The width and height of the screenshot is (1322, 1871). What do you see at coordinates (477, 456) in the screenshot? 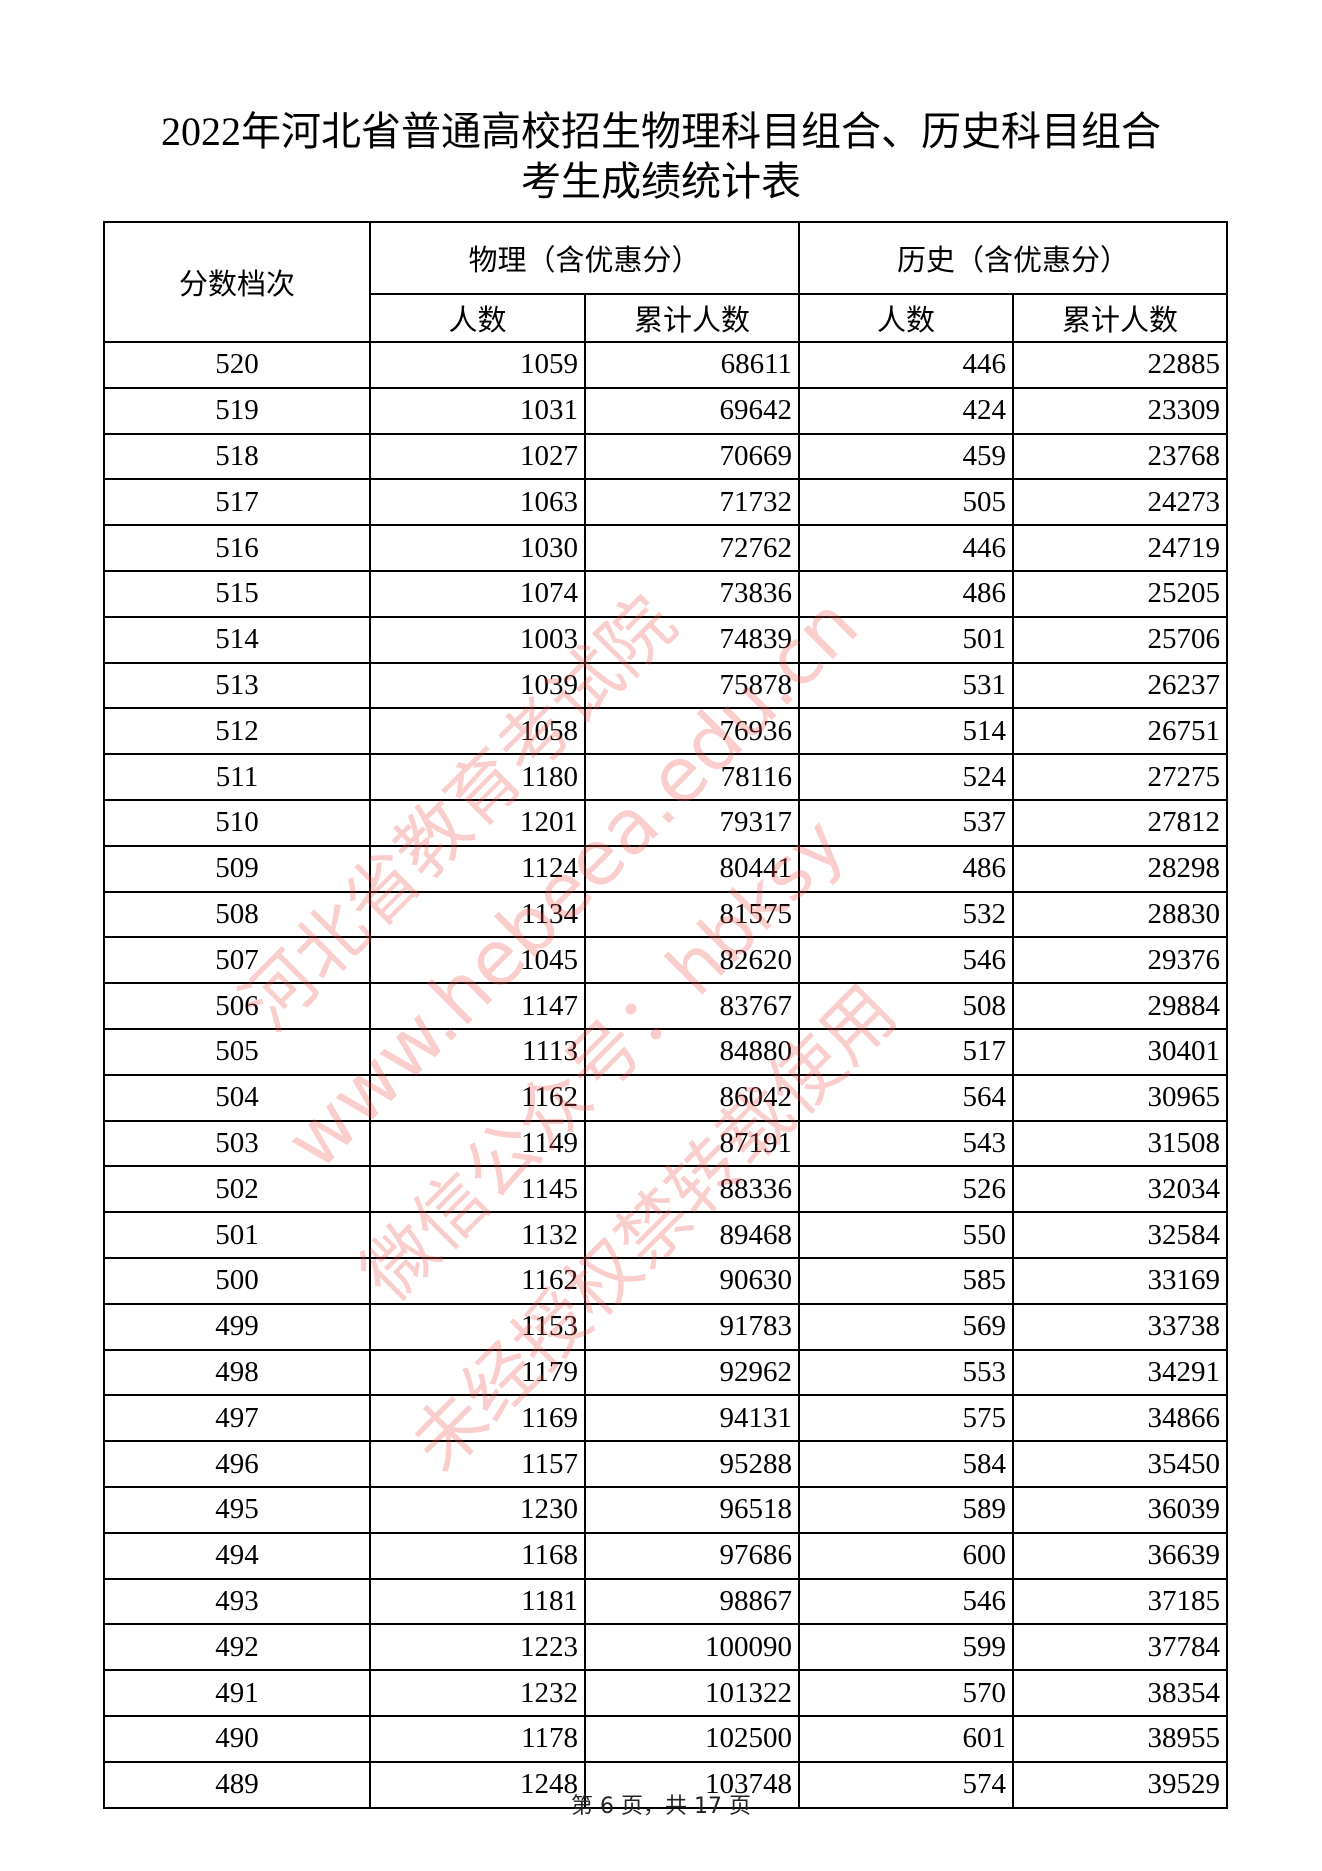
I see `physics-count-cell: 1027` at bounding box center [477, 456].